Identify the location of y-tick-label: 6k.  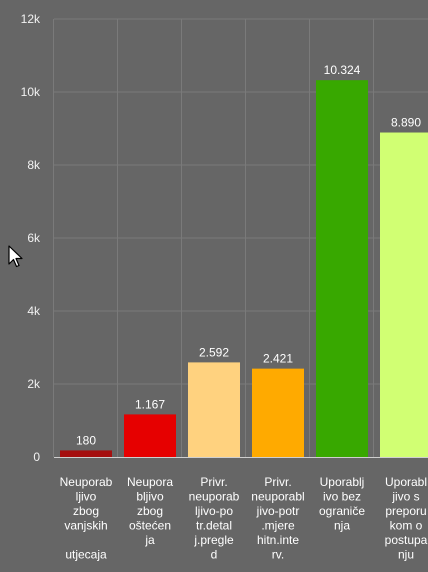
(34, 238).